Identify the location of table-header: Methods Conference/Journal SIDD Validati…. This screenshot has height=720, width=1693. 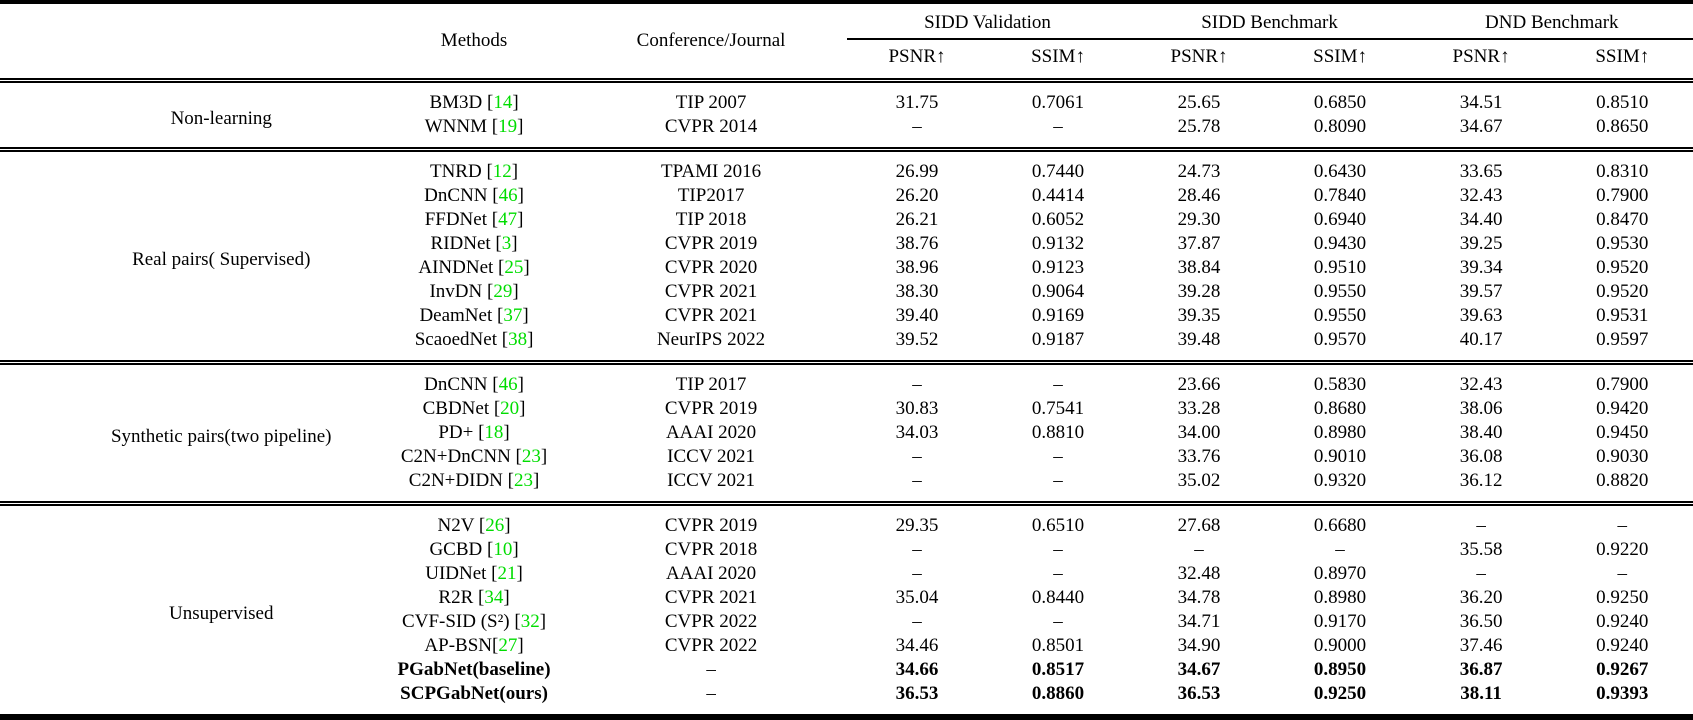
(846, 41).